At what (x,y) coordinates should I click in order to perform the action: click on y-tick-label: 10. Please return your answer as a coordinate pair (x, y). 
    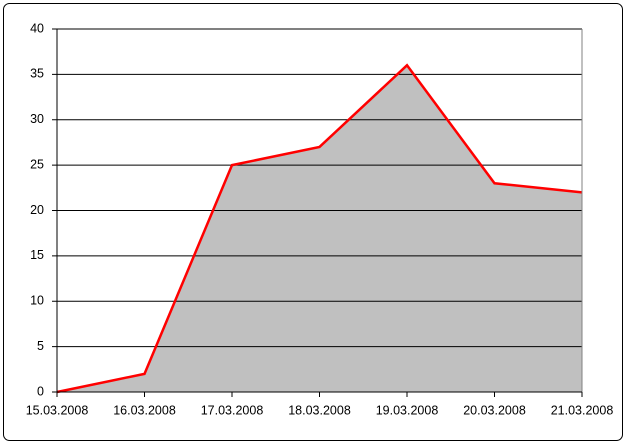
    Looking at the image, I should click on (37, 301).